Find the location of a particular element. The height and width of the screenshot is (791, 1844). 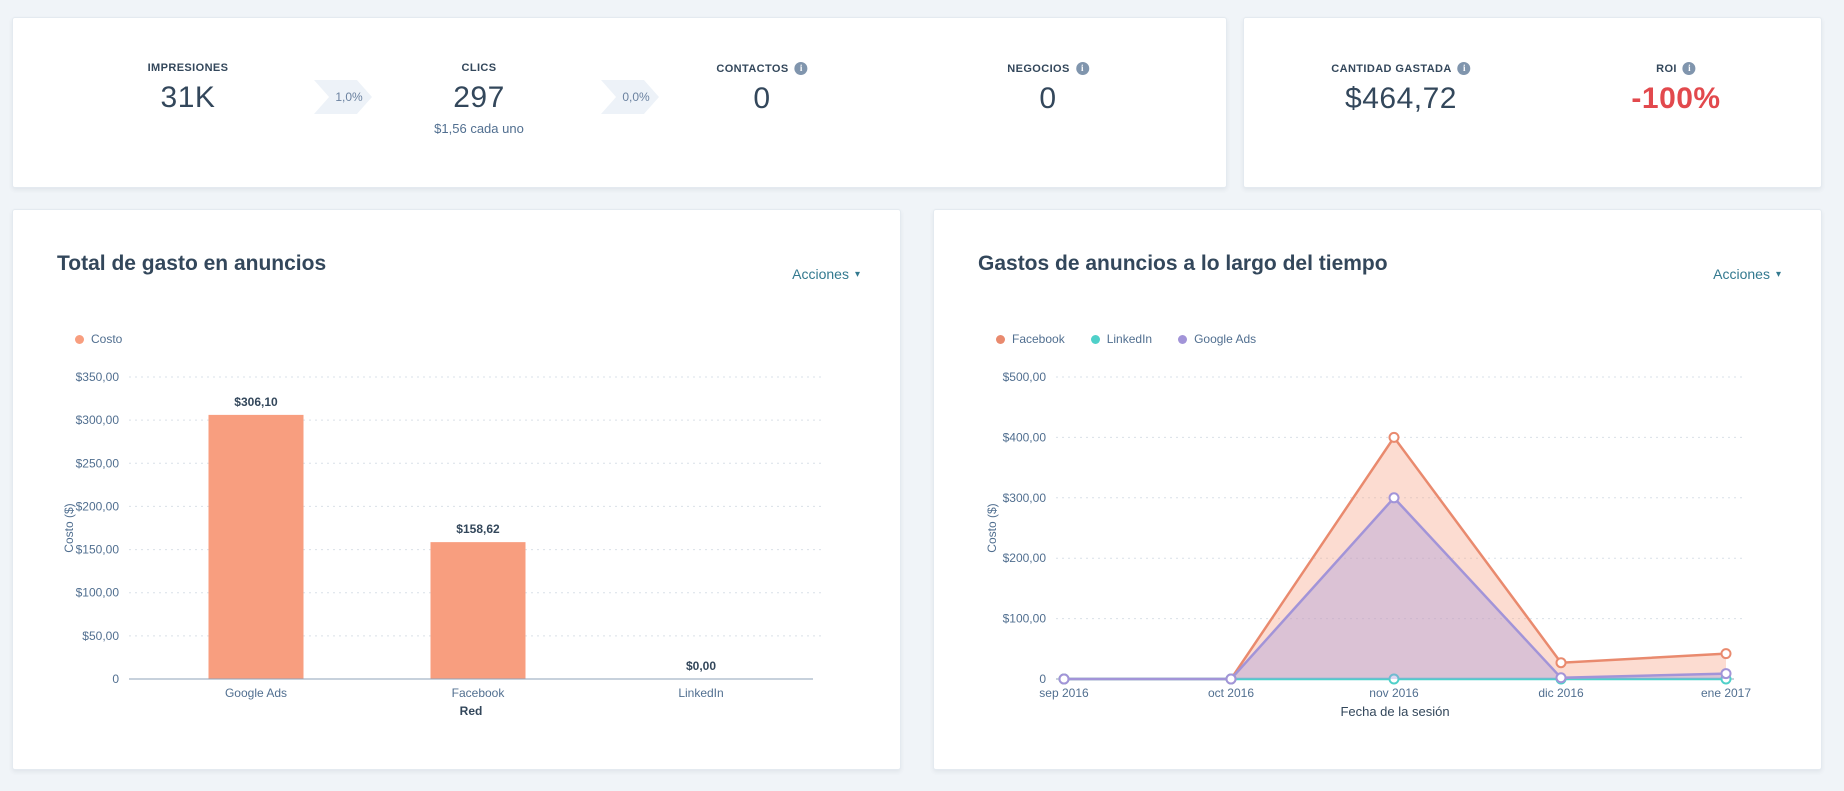

x-axis-title: Red is located at coordinates (471, 711).